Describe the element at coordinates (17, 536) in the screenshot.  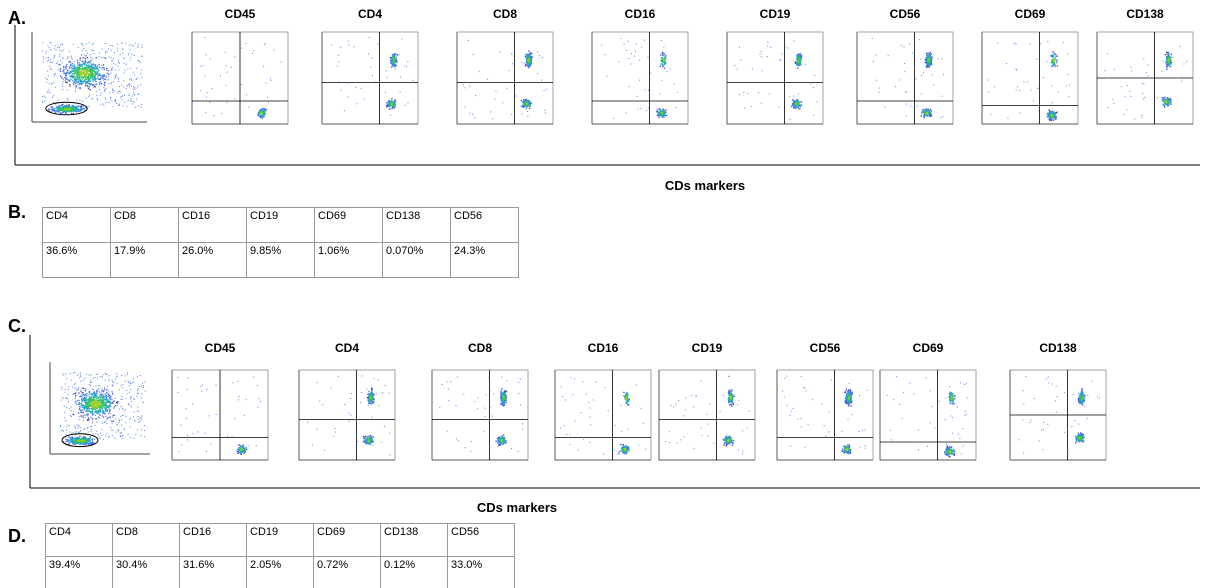
I see `panel-label: D.` at that location.